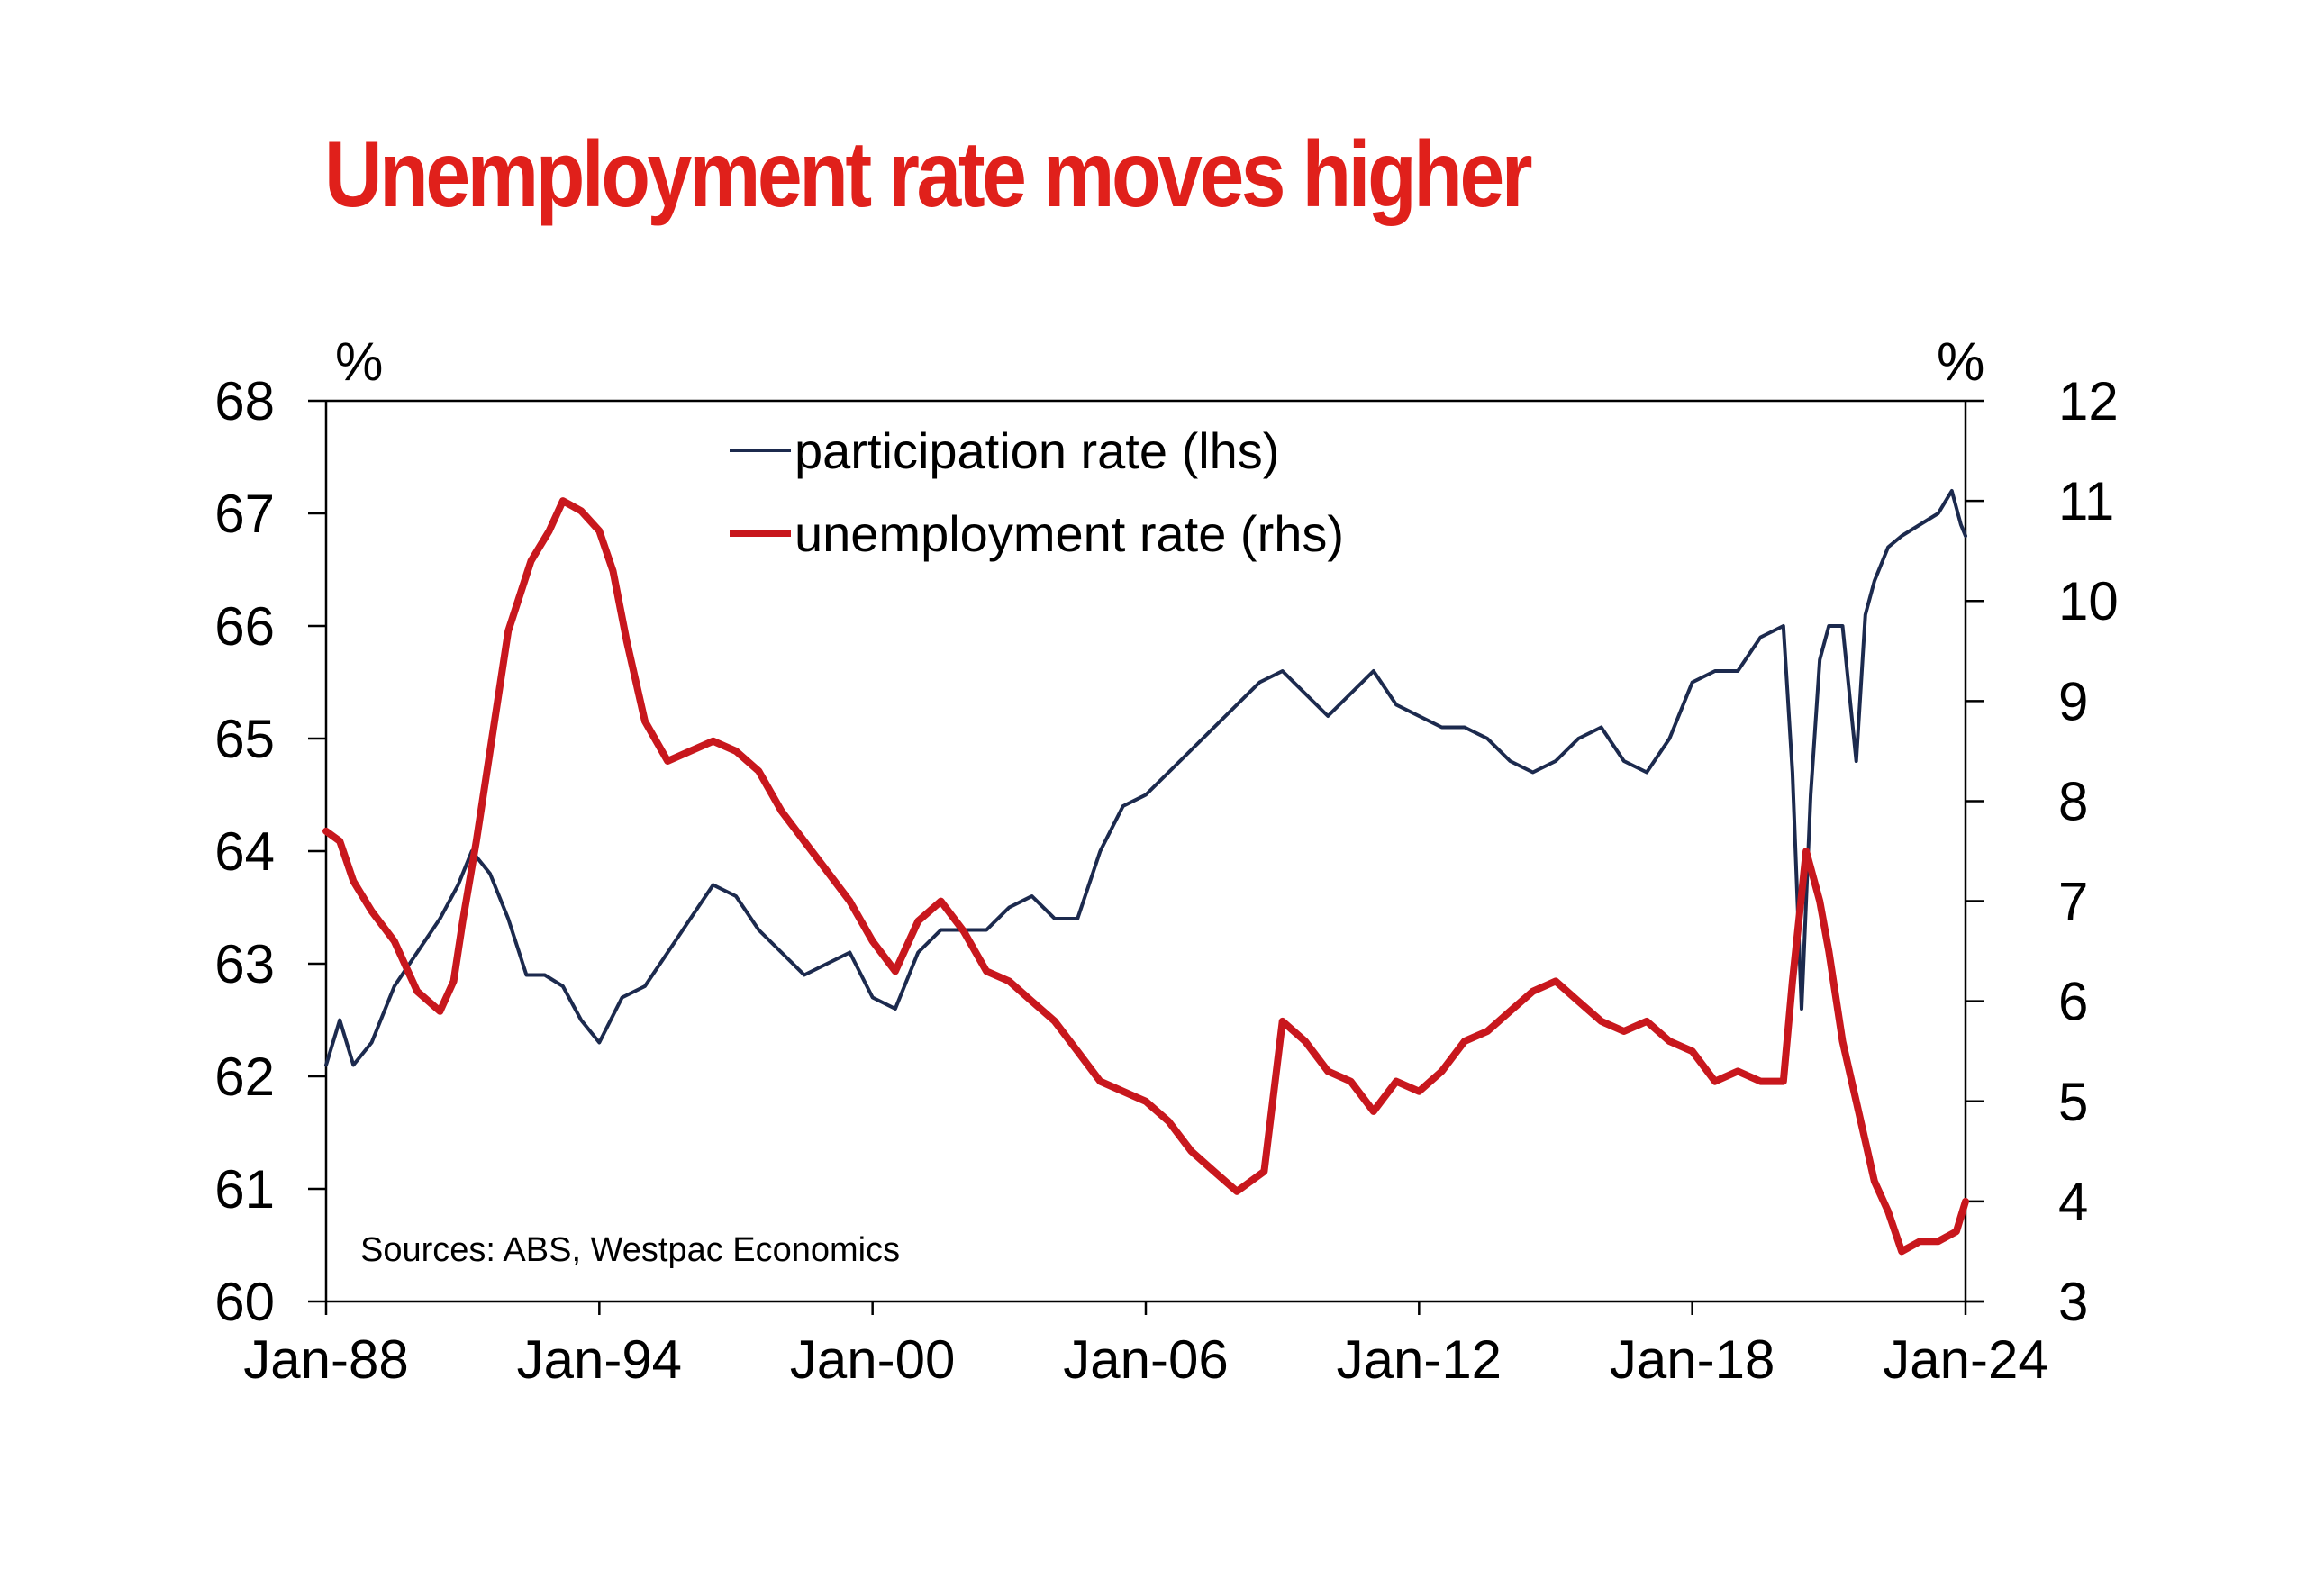  I want to click on left-axis-tick-label: 60, so click(244, 1302).